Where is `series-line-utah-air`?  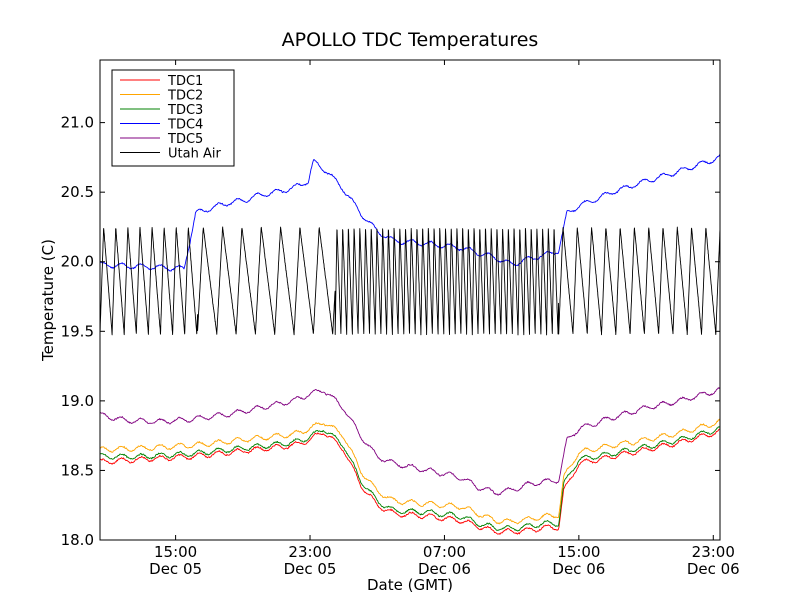
series-line-utah-air is located at coordinates (410, 281).